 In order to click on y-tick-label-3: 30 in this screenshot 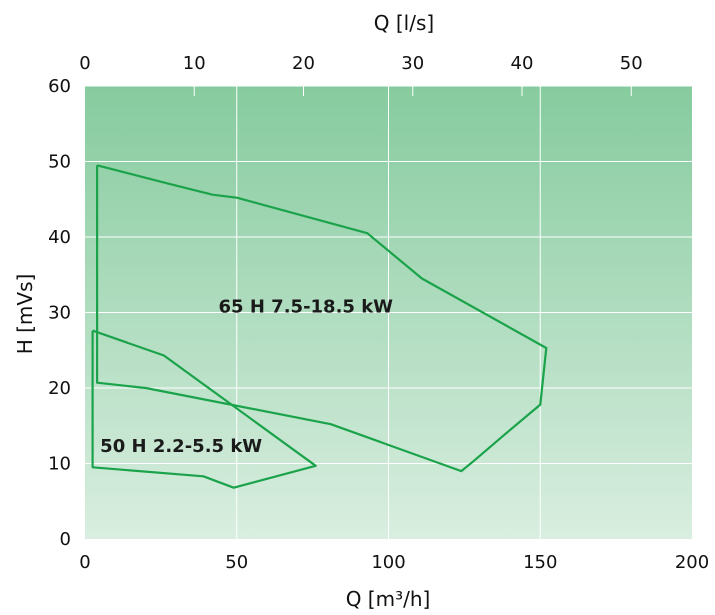, I will do `click(59, 313)`.